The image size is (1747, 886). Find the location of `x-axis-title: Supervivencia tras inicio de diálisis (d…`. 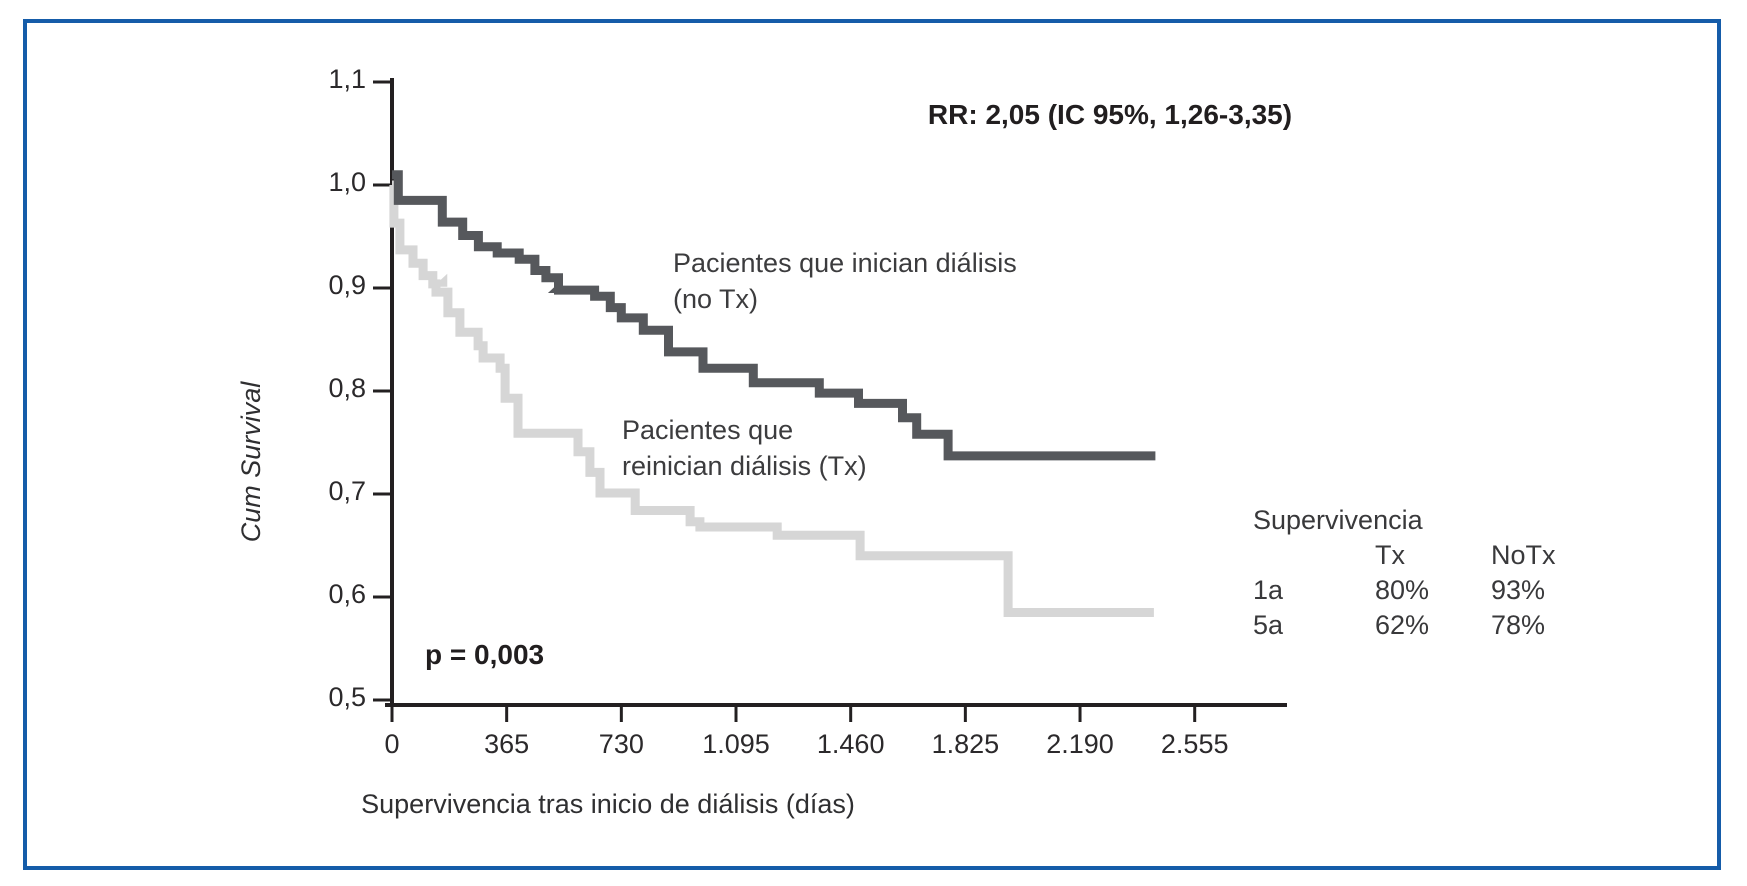

x-axis-title: Supervivencia tras inicio de diálisis (d… is located at coordinates (608, 804).